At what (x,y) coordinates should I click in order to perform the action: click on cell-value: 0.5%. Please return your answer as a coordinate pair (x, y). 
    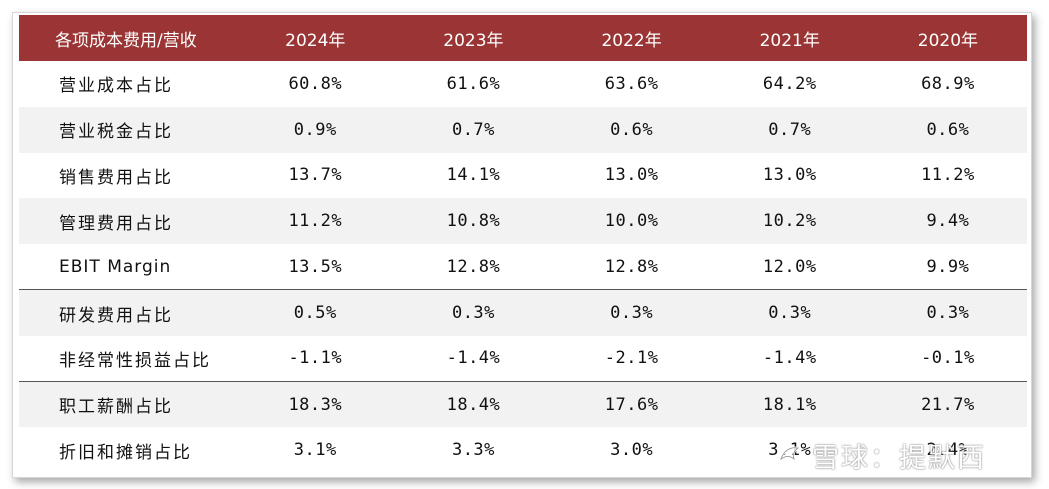
    Looking at the image, I should click on (315, 312).